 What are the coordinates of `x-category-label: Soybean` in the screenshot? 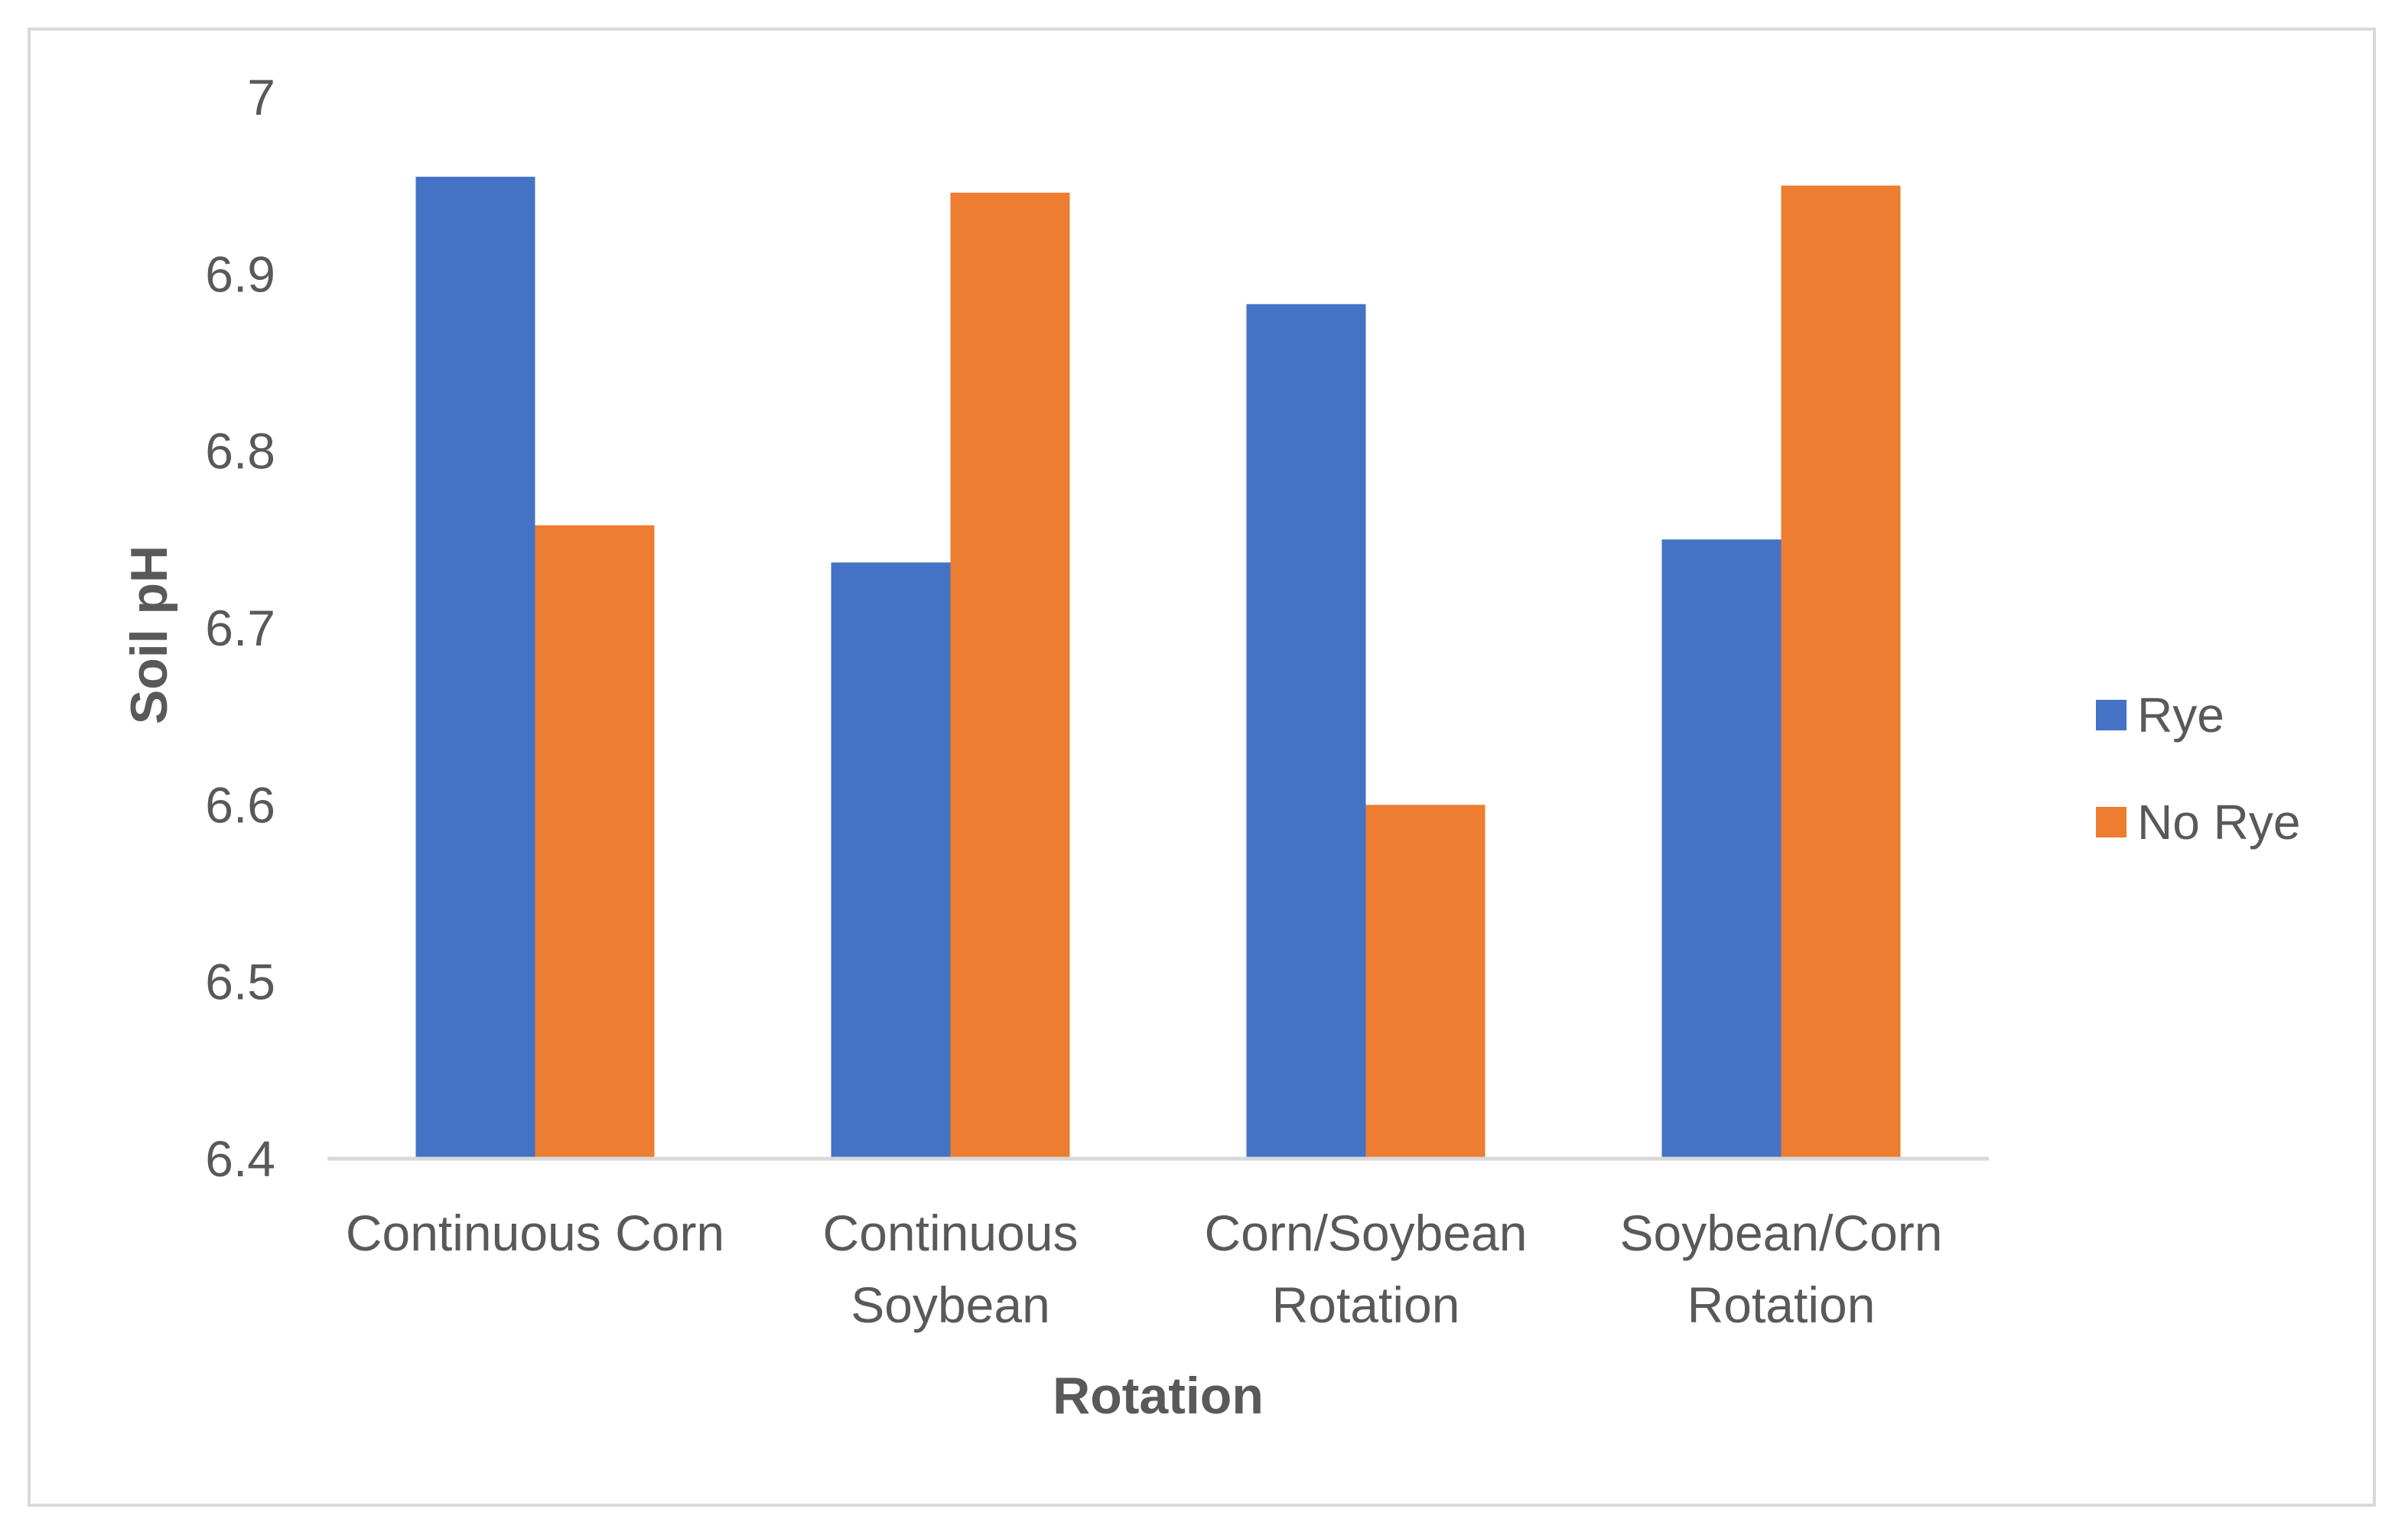 It's located at (950, 1304).